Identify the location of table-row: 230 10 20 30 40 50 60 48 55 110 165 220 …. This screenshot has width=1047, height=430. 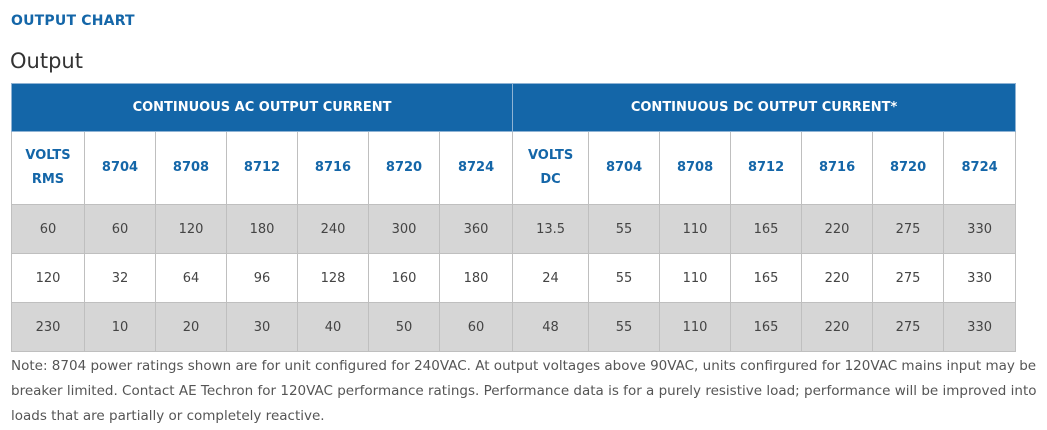
(514, 327).